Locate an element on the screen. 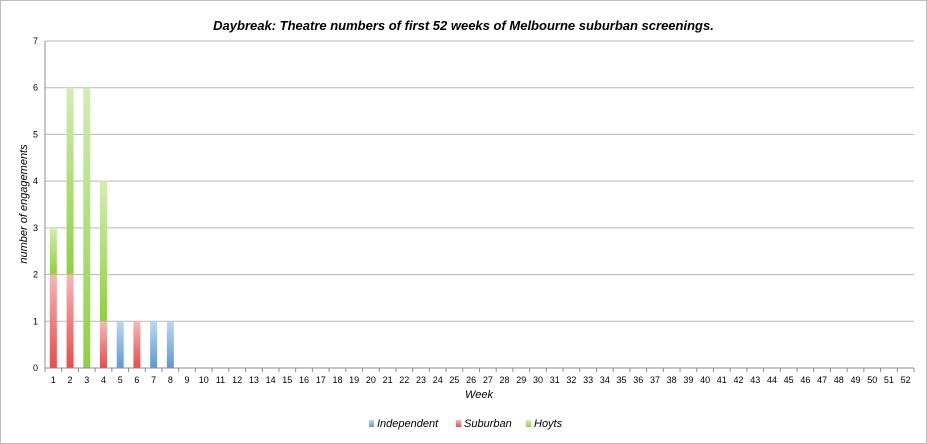  x-tick-label: 28 is located at coordinates (505, 380).